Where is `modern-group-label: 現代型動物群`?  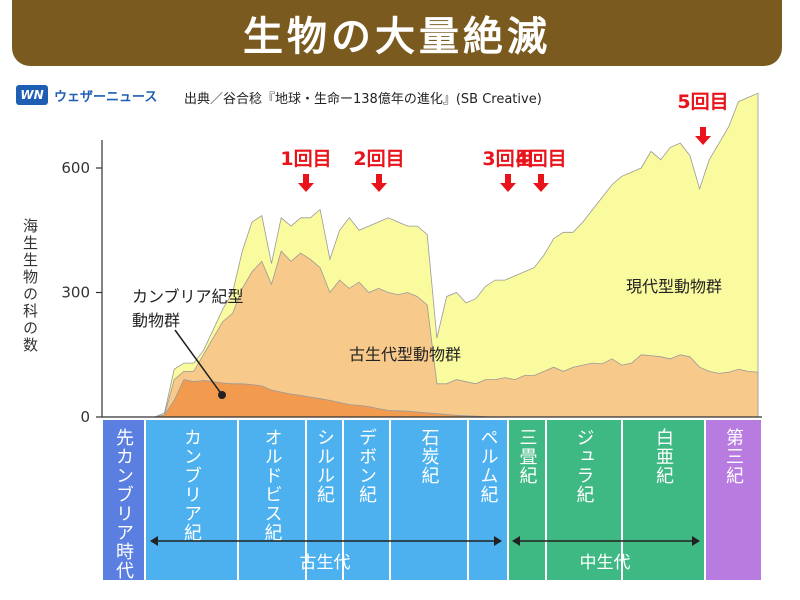 modern-group-label: 現代型動物群 is located at coordinates (674, 286).